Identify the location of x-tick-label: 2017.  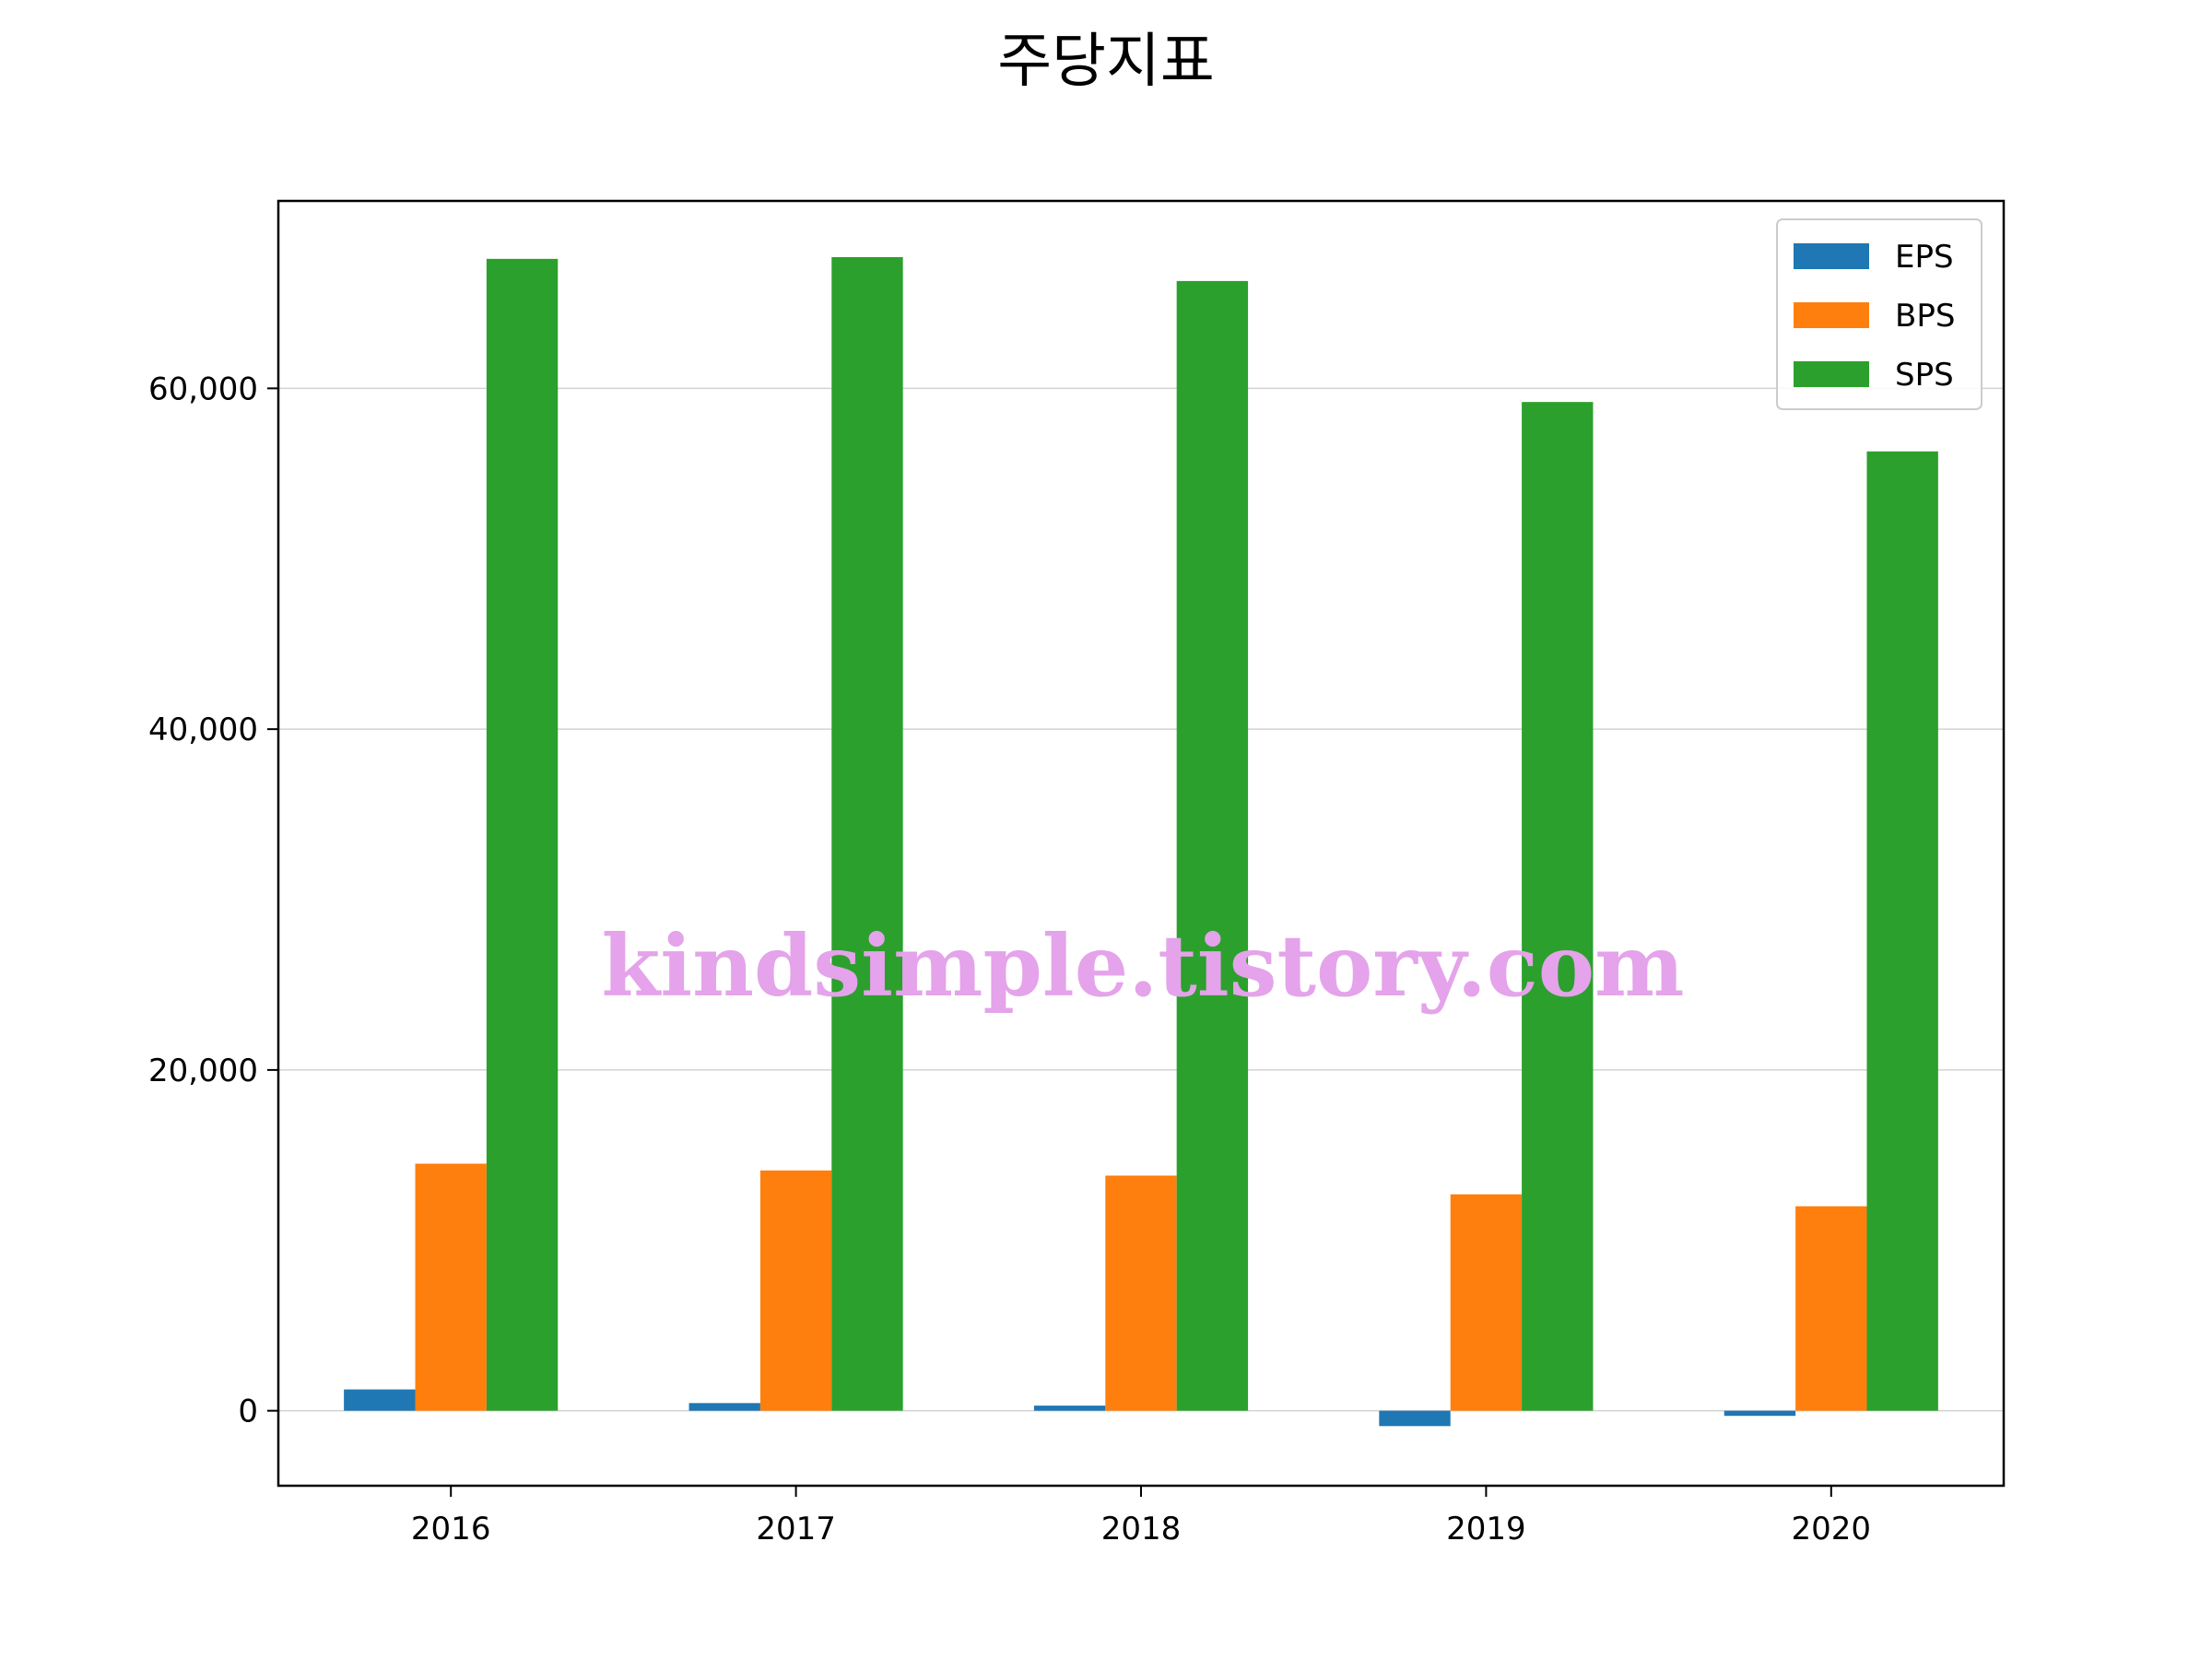
(796, 1529).